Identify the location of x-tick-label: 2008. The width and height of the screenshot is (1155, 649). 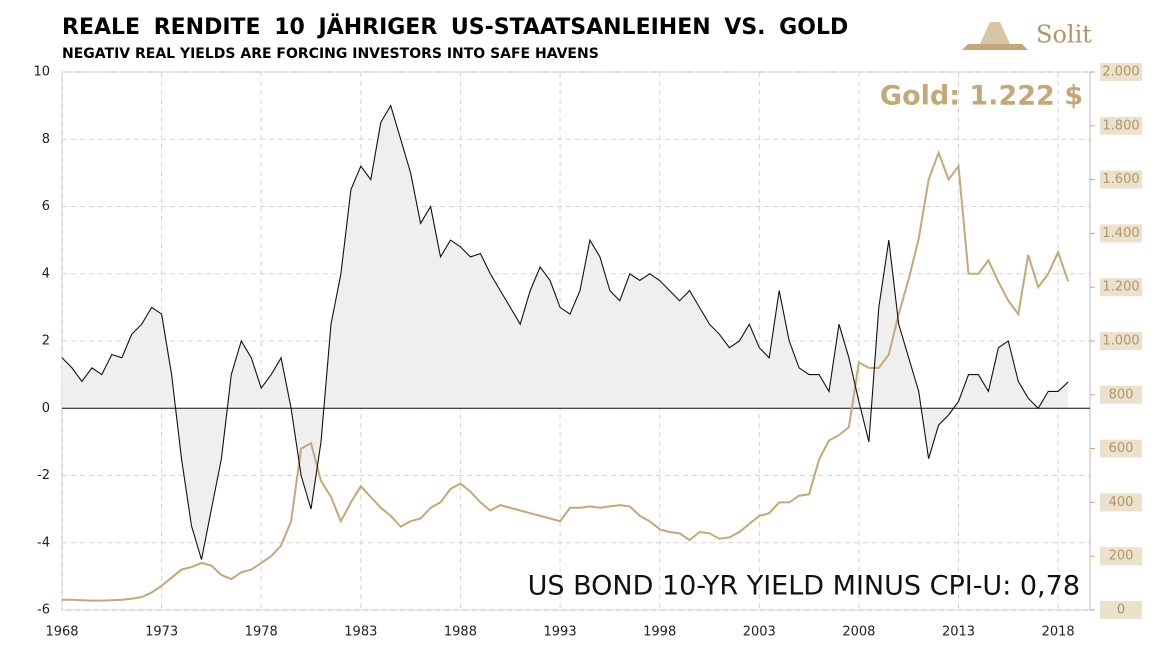
(858, 632).